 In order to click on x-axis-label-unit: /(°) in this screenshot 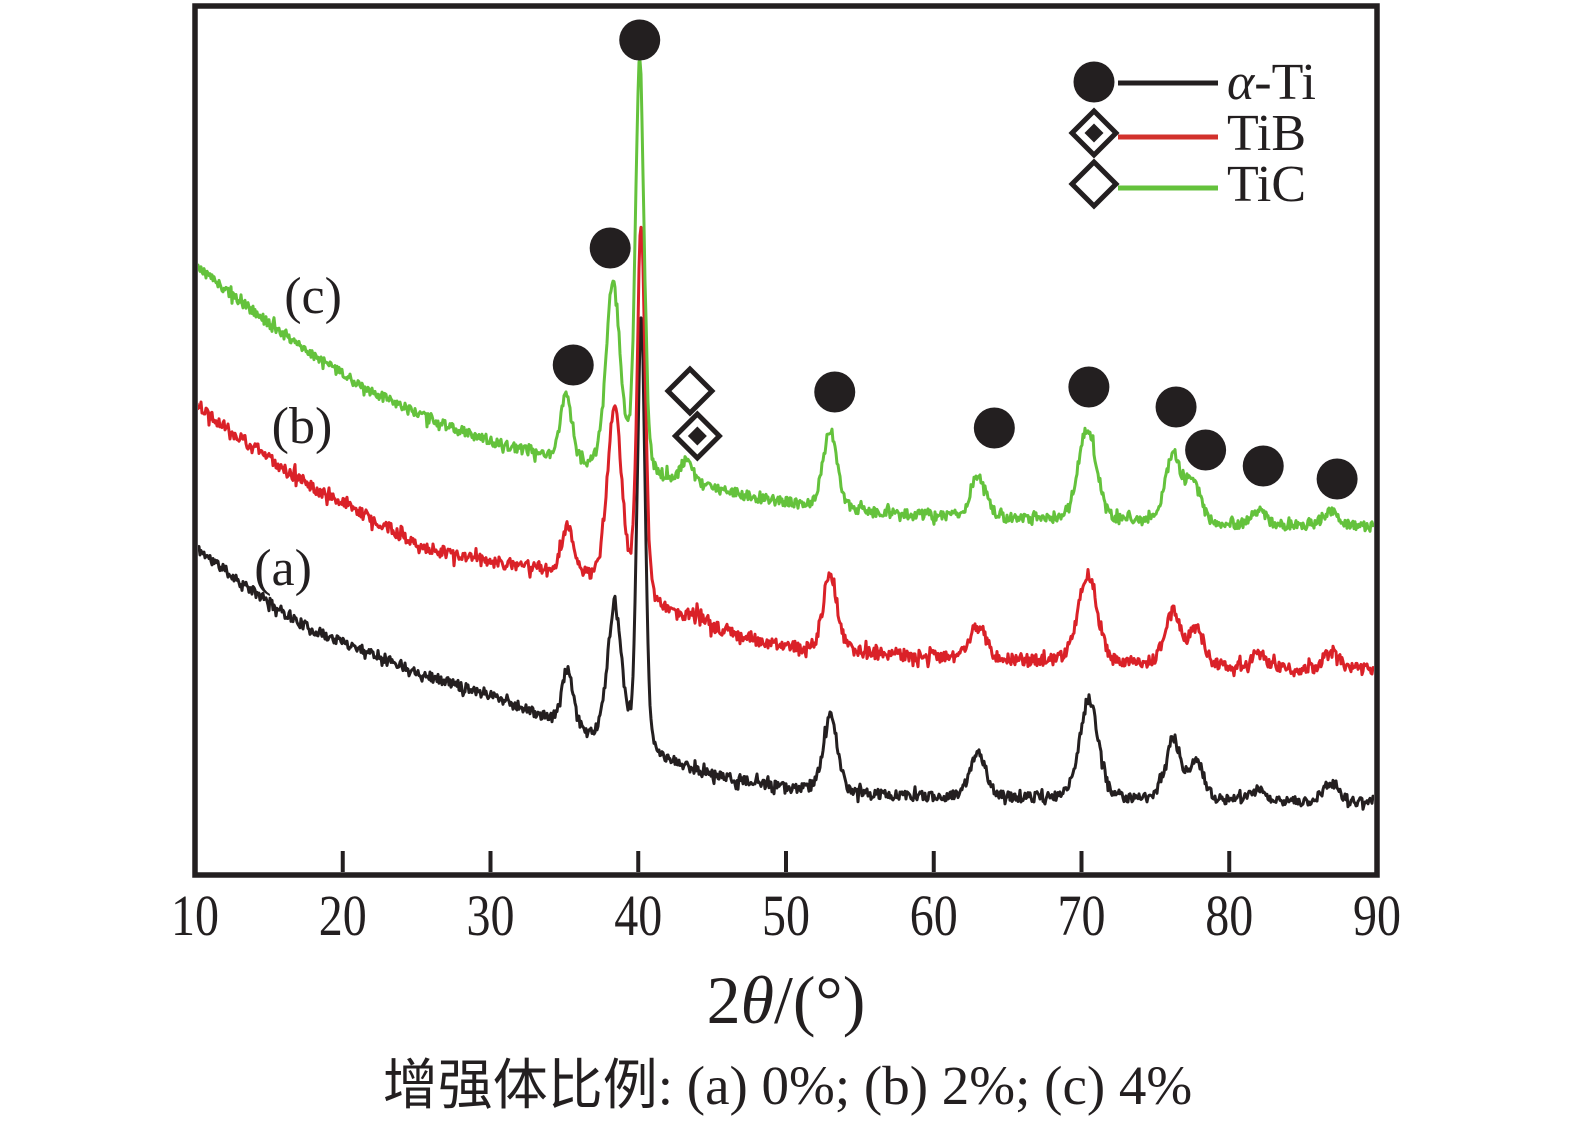, I will do `click(820, 1000)`.